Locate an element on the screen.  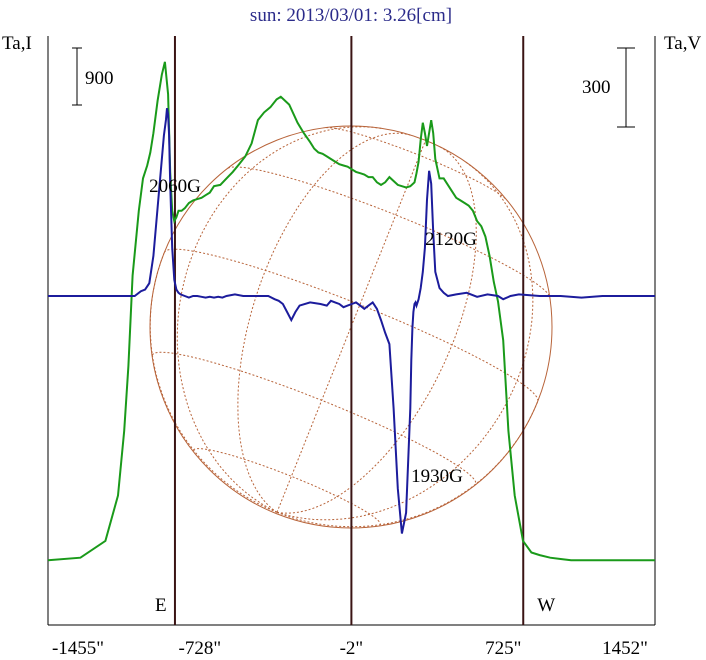
left-scale-bar-label: 900 is located at coordinates (99, 78).